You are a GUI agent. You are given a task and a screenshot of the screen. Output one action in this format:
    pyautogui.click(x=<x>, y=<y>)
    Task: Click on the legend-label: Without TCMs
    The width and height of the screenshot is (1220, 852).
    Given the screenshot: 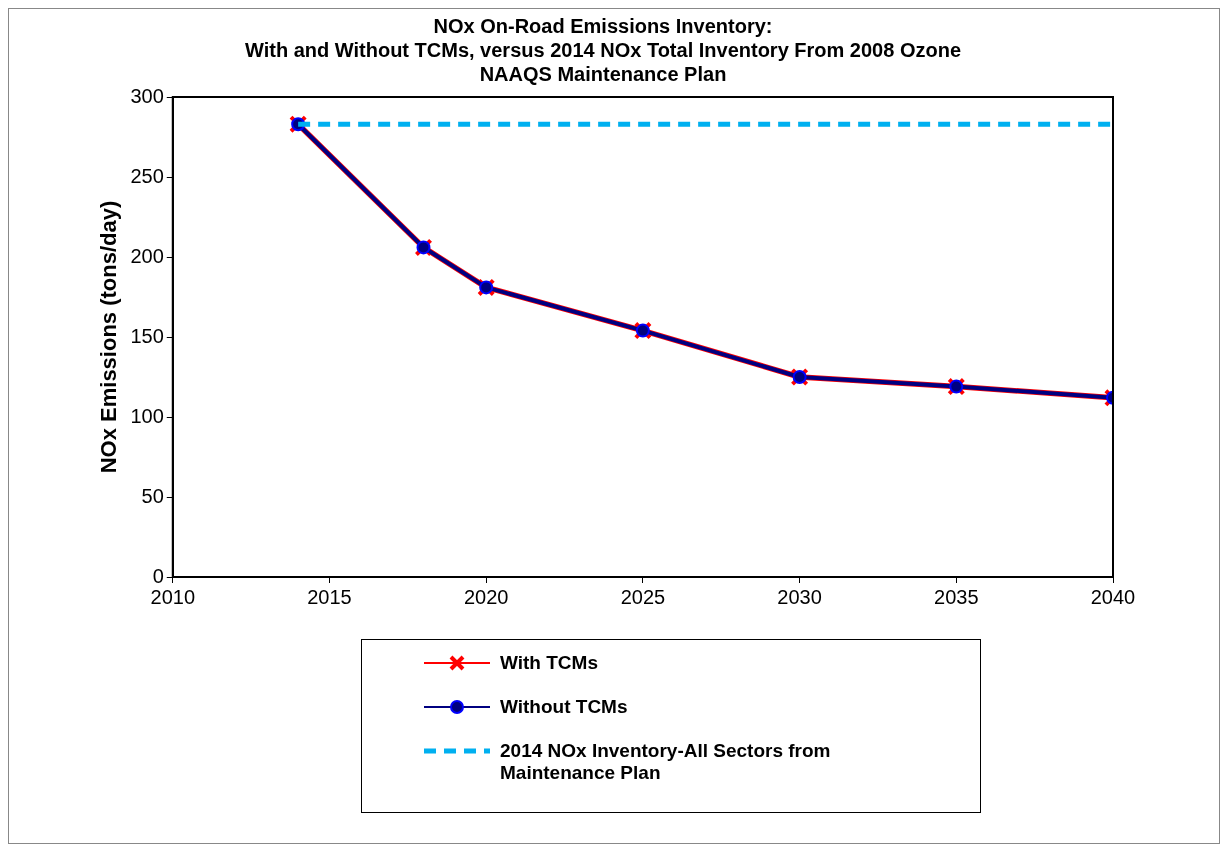 What is the action you would take?
    pyautogui.click(x=564, y=707)
    